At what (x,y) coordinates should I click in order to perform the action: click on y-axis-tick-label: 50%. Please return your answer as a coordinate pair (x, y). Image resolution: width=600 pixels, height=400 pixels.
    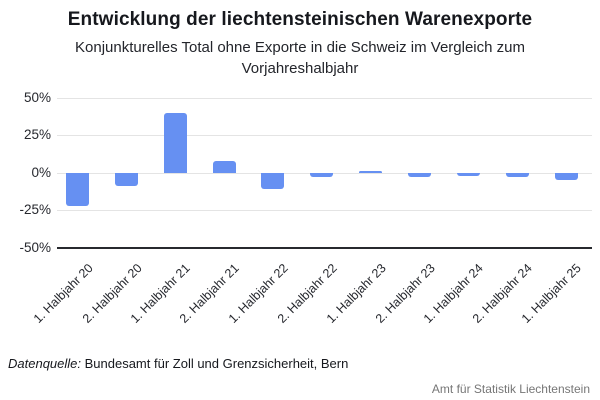
    Looking at the image, I should click on (37, 97).